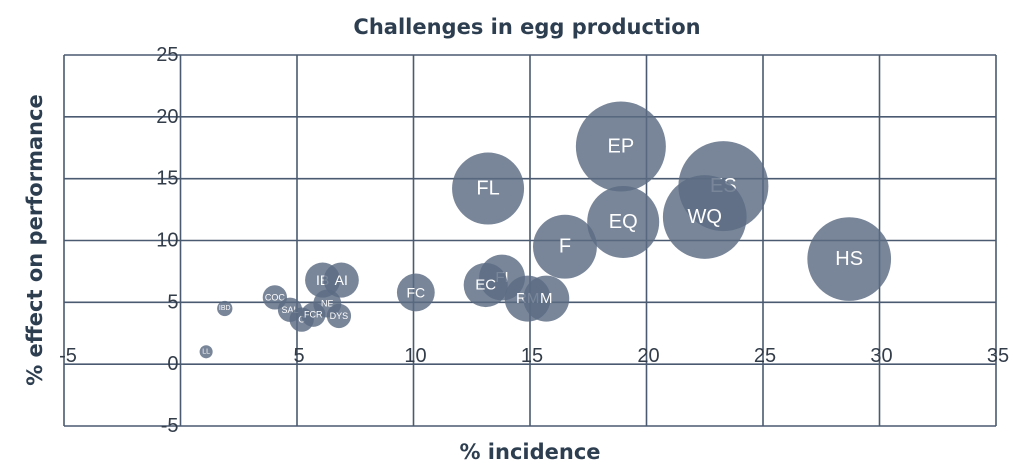 The height and width of the screenshot is (472, 1024). What do you see at coordinates (765, 356) in the screenshot?
I see `x-tick-label: 25` at bounding box center [765, 356].